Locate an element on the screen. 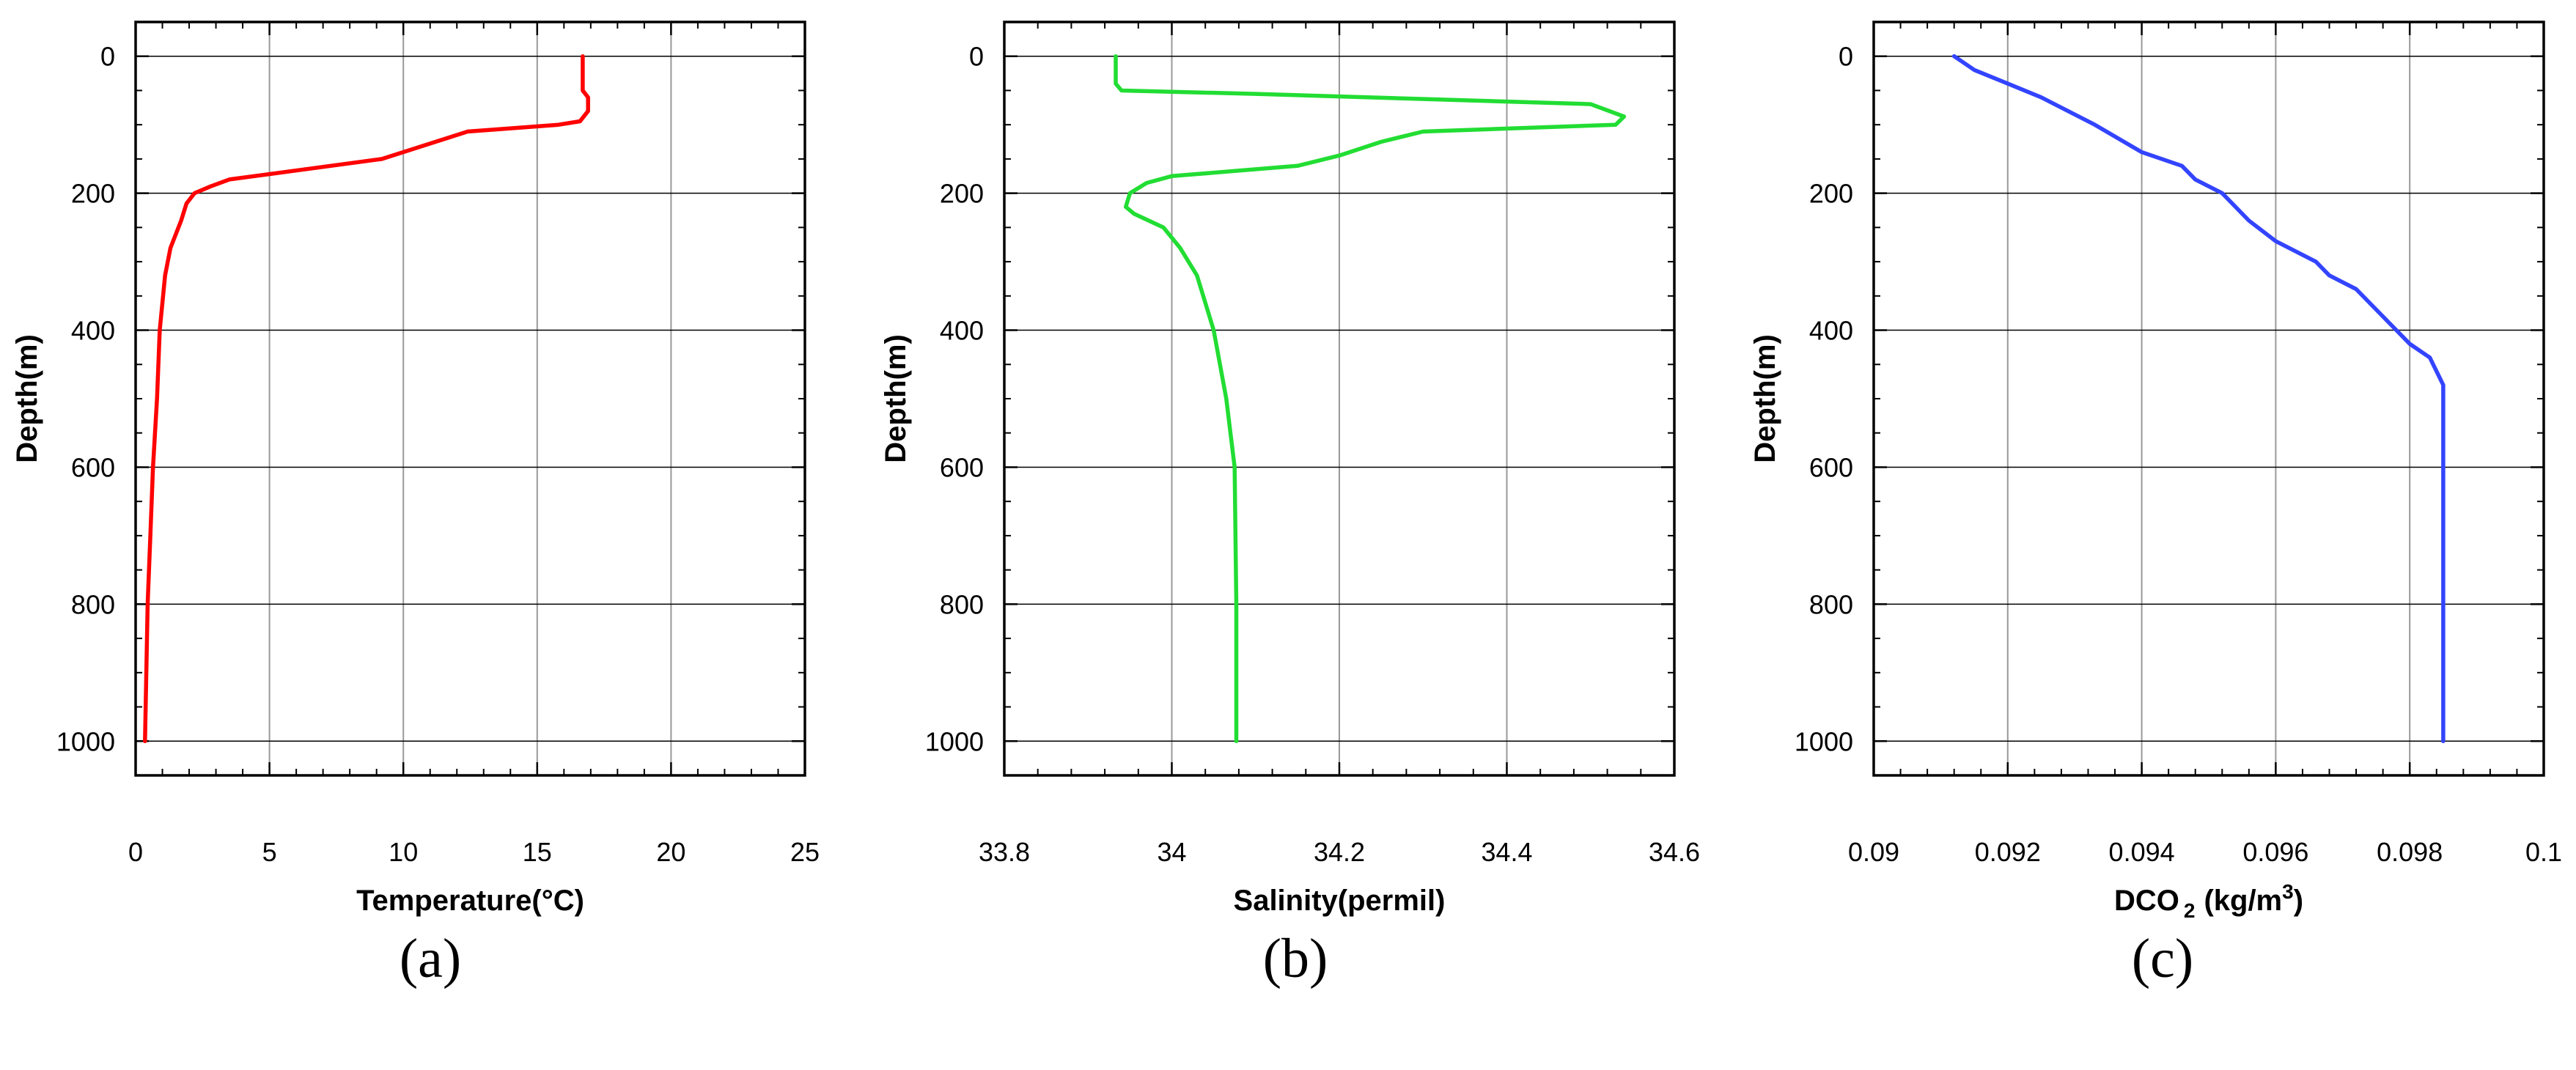 Image resolution: width=2576 pixels, height=1070 pixels. x-tick-label: 0.094 is located at coordinates (2142, 852).